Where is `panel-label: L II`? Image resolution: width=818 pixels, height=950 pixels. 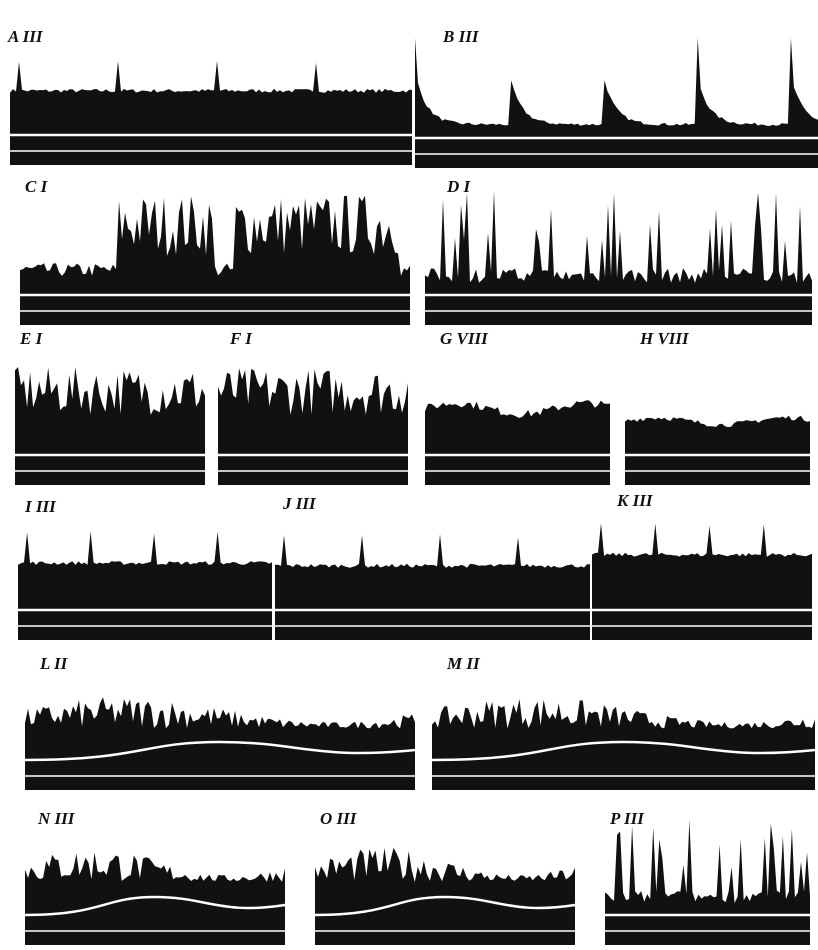 panel-label: L II is located at coordinates (54, 663).